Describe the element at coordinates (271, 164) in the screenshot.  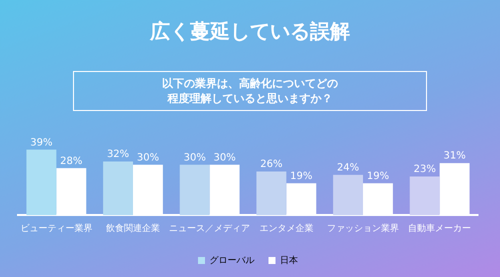
I see `data-label: 26%` at that location.